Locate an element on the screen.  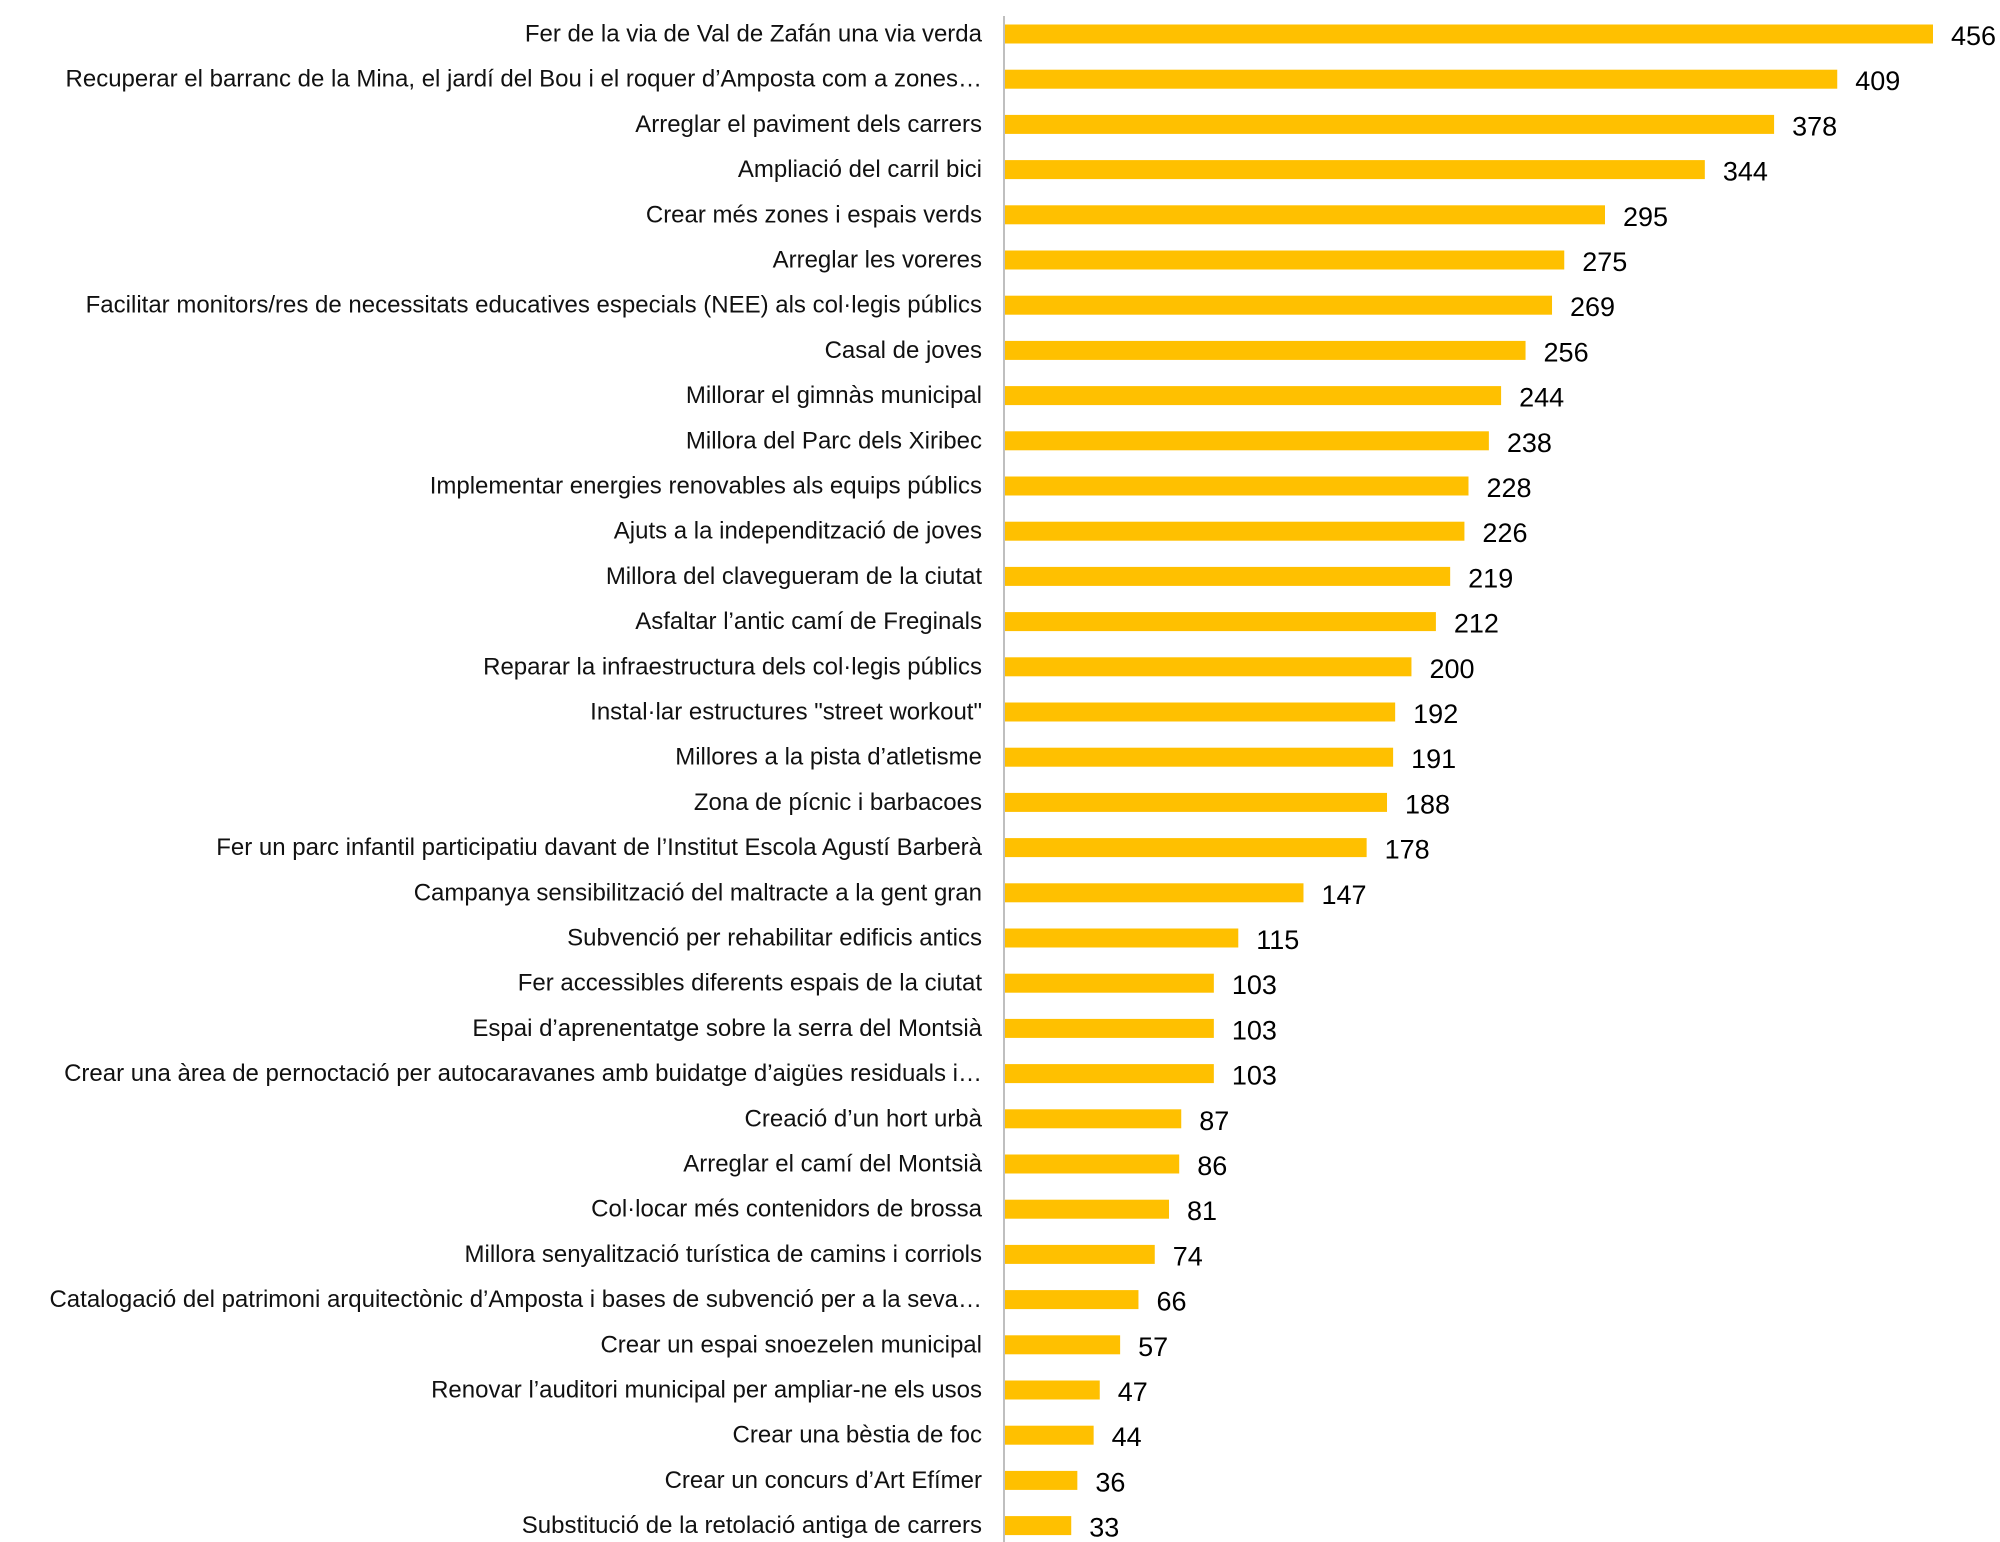
value-label: 238 is located at coordinates (1529, 443).